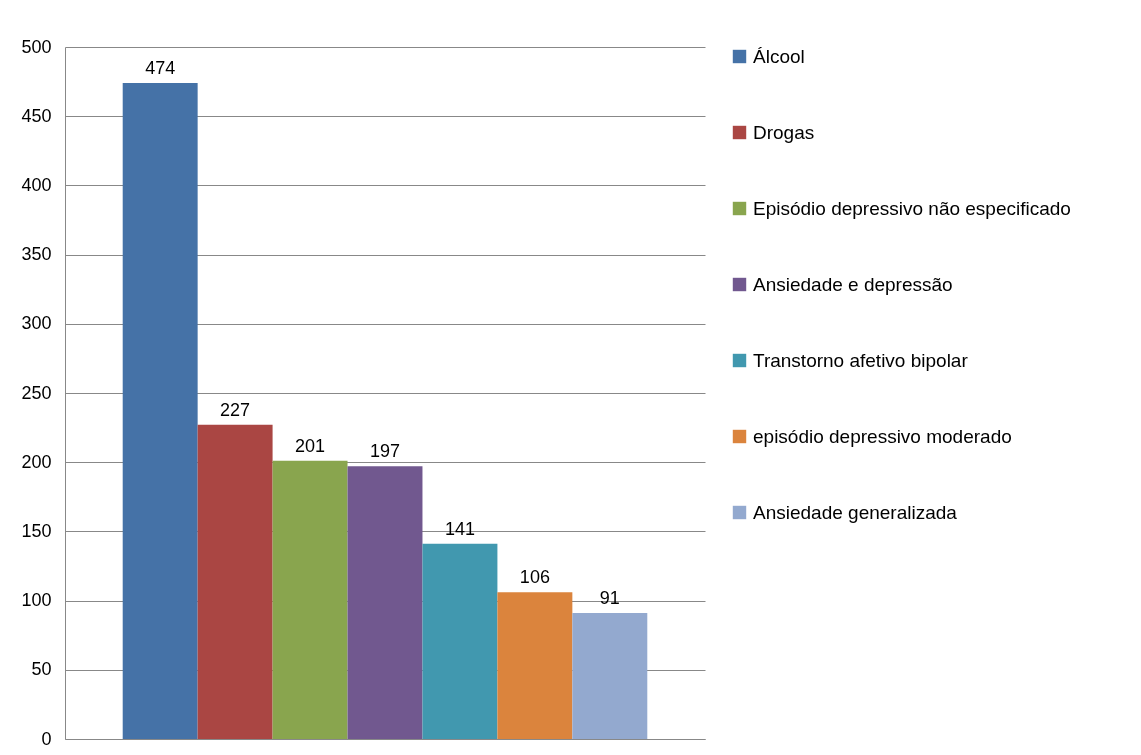 Image resolution: width=1141 pixels, height=755 pixels. Describe the element at coordinates (855, 512) in the screenshot. I see `legend-label: Ansiedade generalizada` at that location.